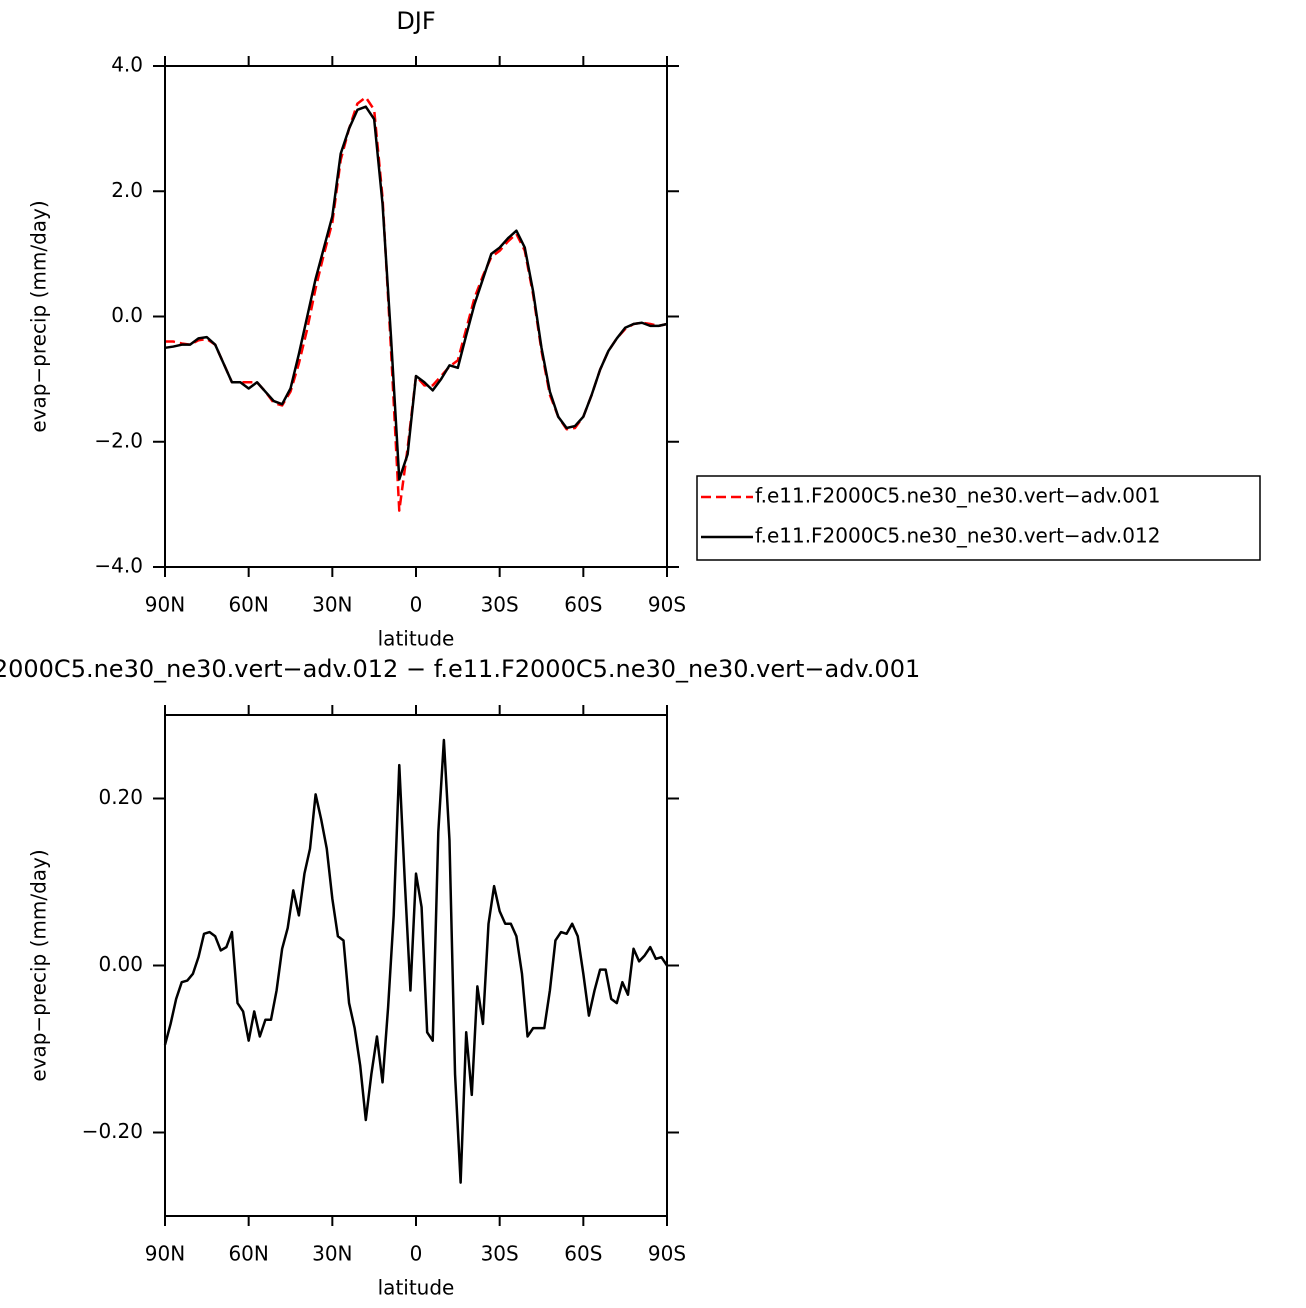 The image size is (1306, 1308). I want to click on y-tick-label: −4.0, so click(118, 566).